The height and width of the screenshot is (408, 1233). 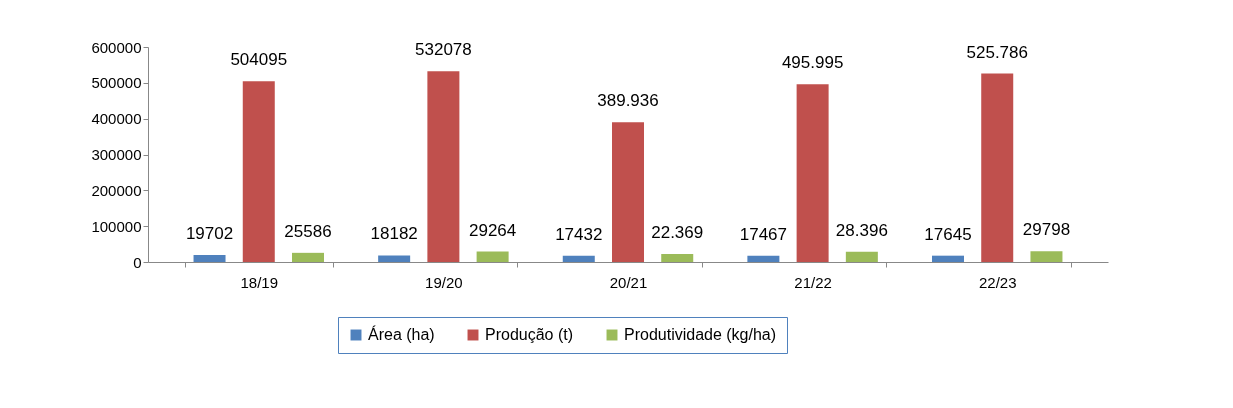 I want to click on y-tick-label: 400000, so click(x=116, y=119).